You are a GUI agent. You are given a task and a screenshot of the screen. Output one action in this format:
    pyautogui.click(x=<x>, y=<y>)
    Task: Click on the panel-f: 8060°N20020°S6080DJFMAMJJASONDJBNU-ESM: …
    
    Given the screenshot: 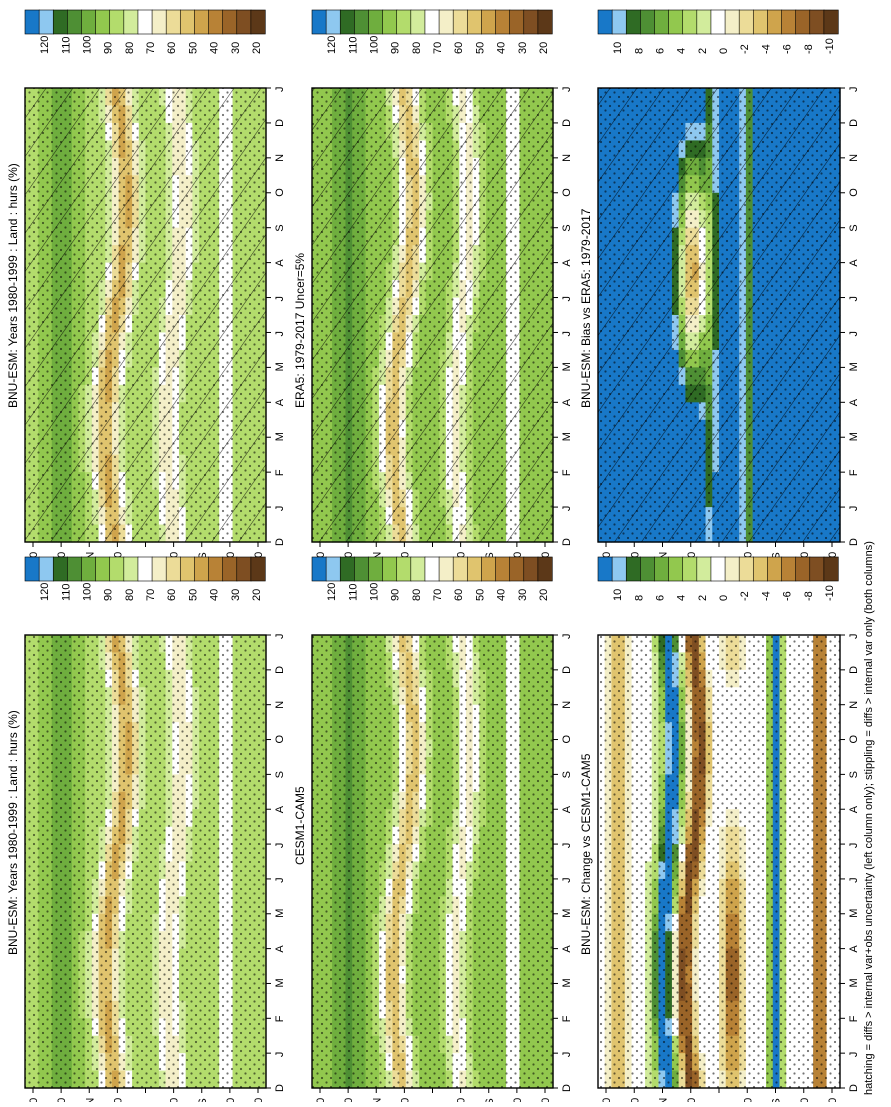 What is the action you would take?
    pyautogui.click(x=719, y=868)
    